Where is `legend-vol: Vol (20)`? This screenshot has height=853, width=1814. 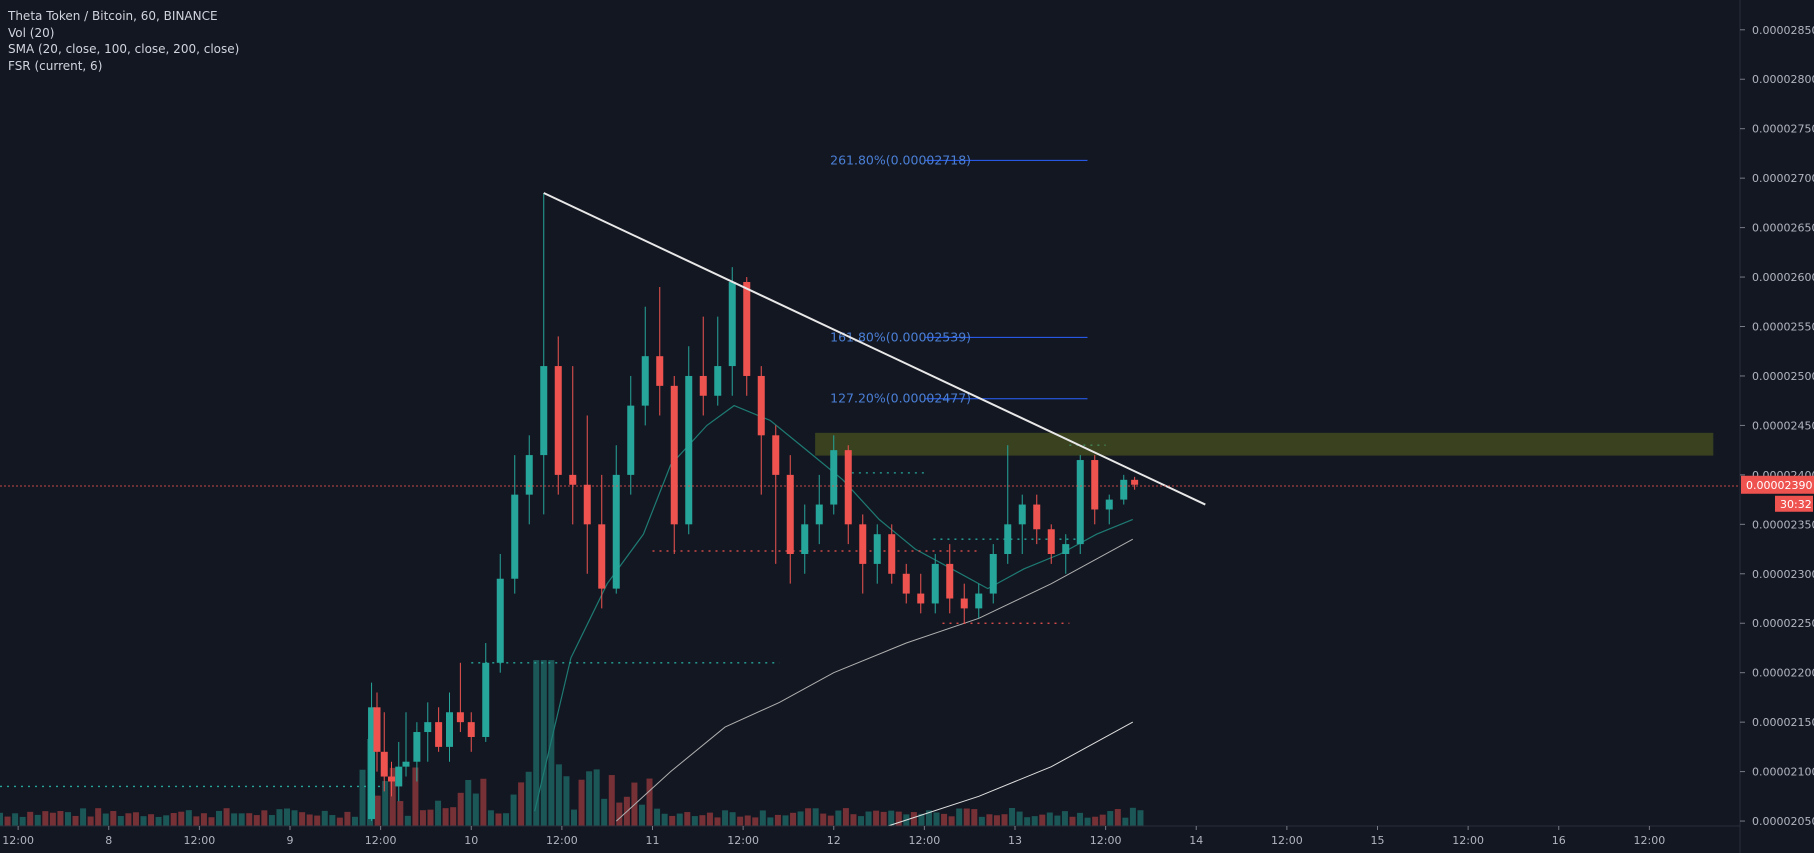 legend-vol: Vol (20) is located at coordinates (31, 32).